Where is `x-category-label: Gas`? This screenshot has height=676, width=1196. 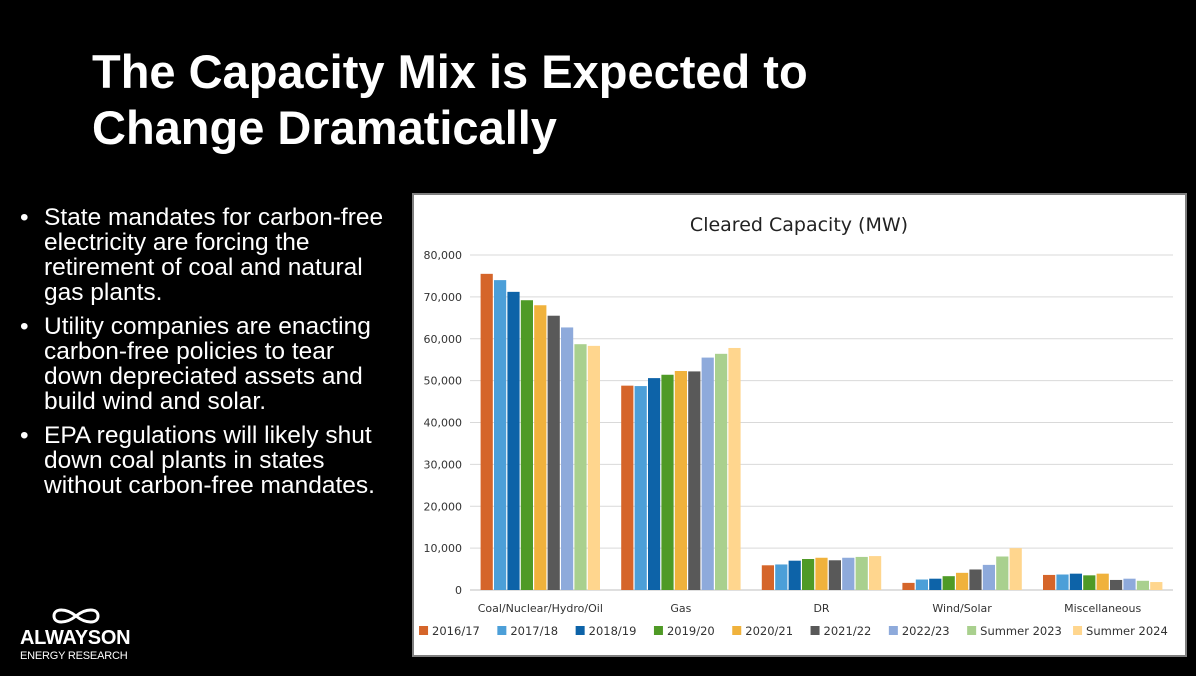 x-category-label: Gas is located at coordinates (680, 608).